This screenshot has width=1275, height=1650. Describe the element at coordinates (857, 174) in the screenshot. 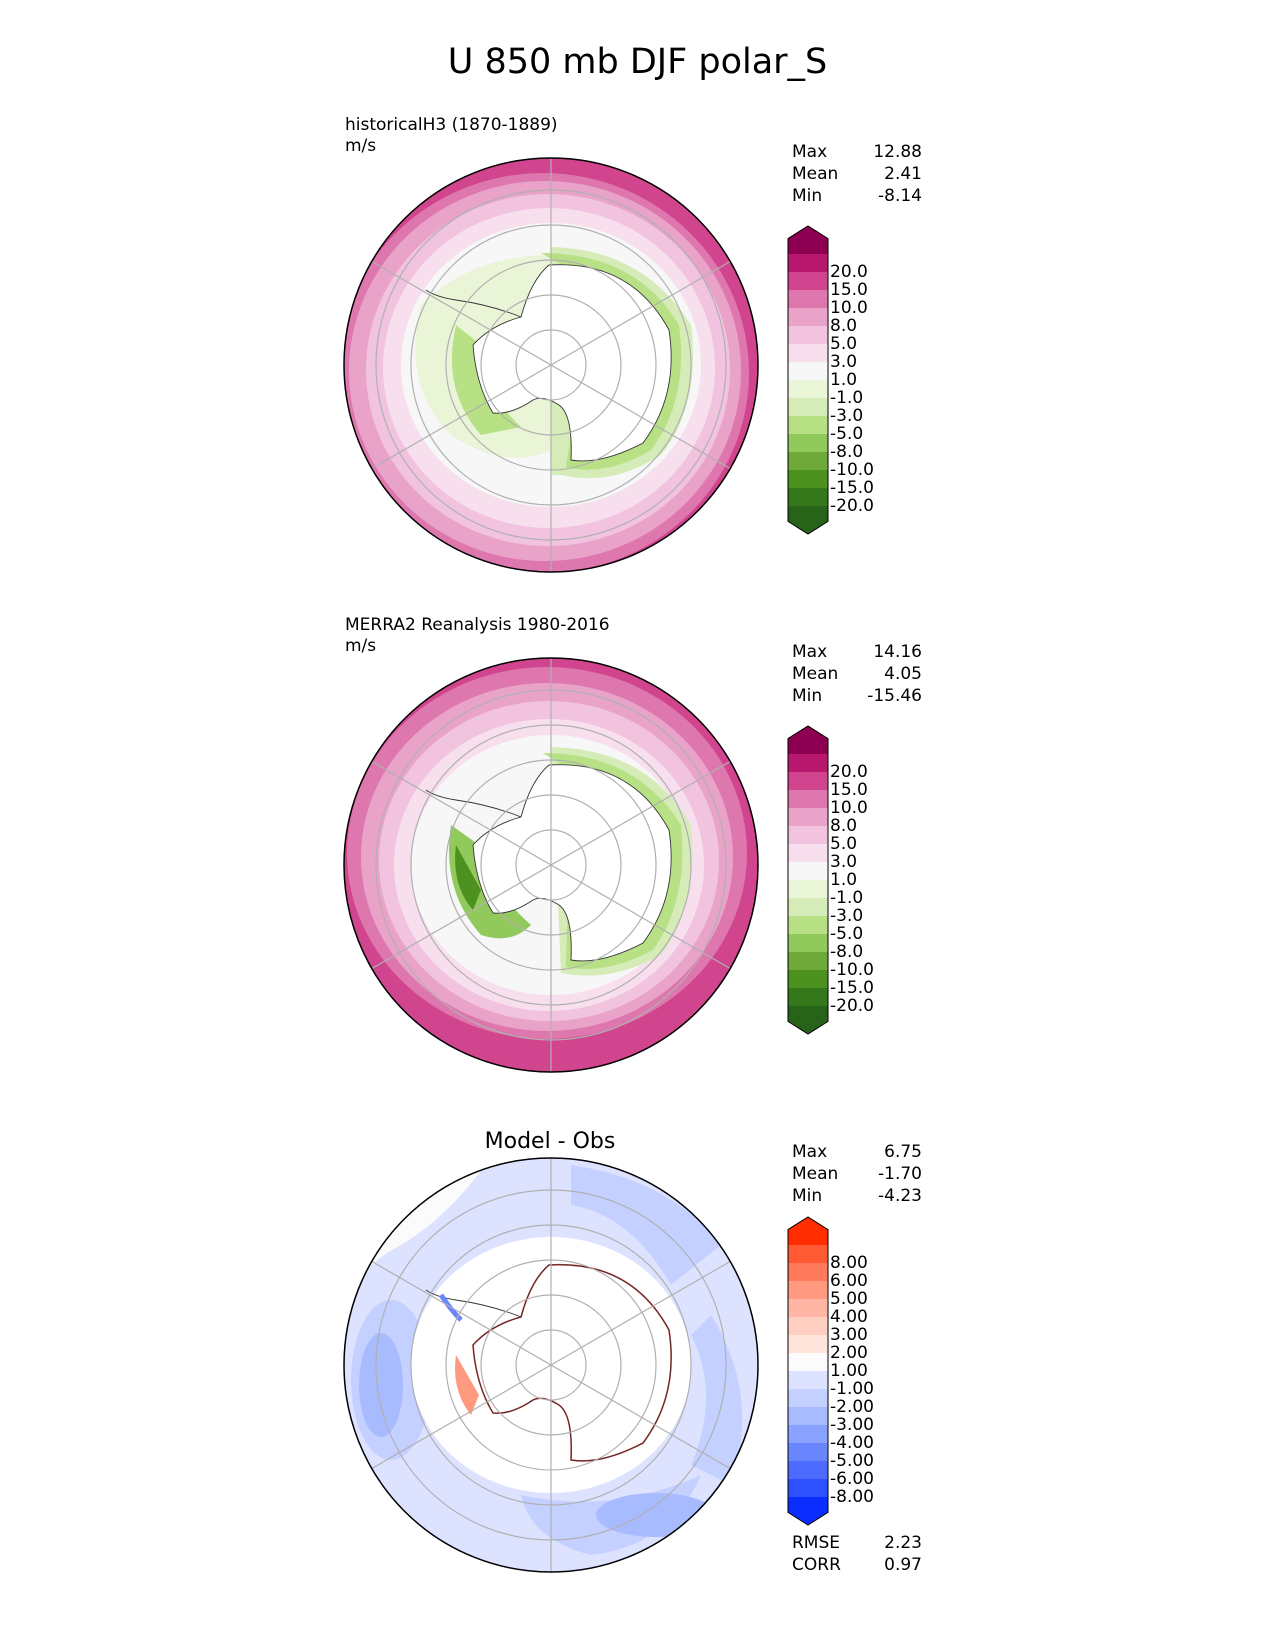

I see `panel1-stats: Max 12.88 Mean 2.41 Min -8.14` at that location.